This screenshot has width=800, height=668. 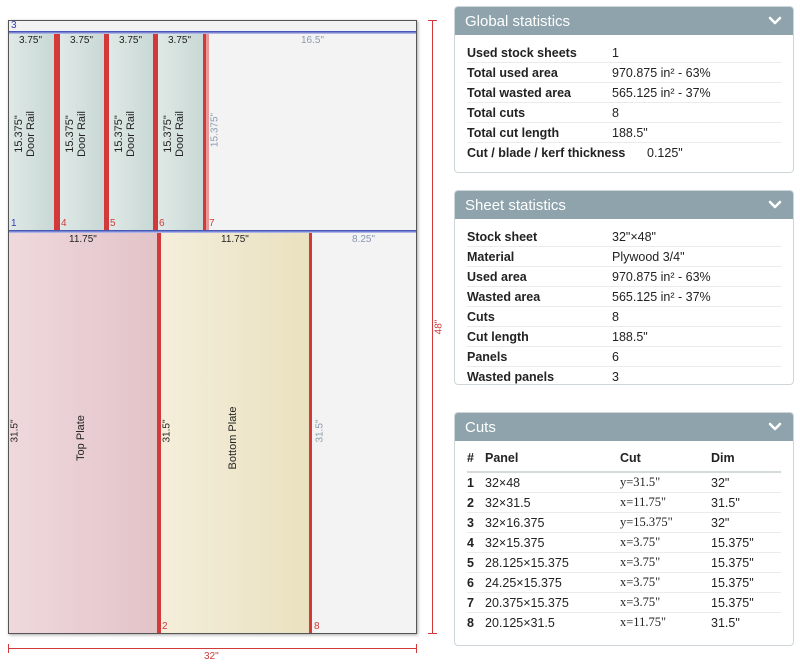 What do you see at coordinates (665, 152) in the screenshot?
I see `stat-value: 0.125"` at bounding box center [665, 152].